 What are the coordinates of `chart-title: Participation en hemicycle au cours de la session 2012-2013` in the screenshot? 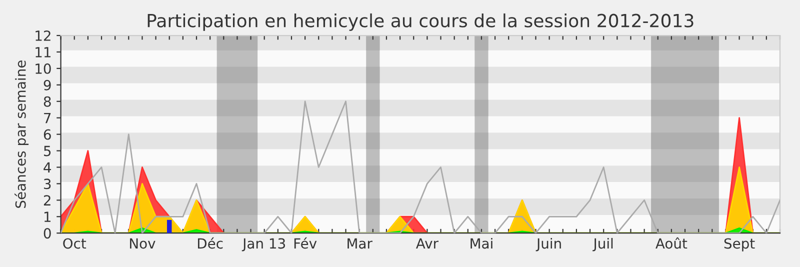 It's located at (421, 22).